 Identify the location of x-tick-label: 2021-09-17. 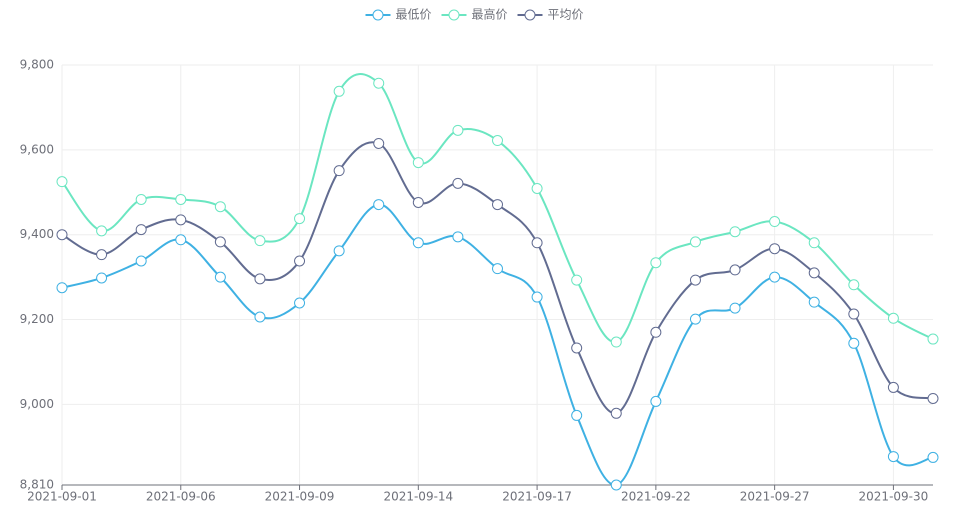
(537, 497).